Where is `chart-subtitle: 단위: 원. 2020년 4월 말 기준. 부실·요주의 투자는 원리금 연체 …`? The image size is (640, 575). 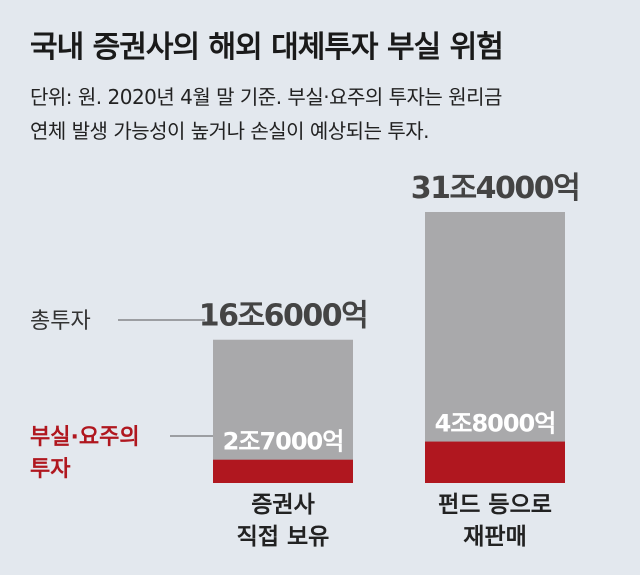
chart-subtitle: 단위: 원. 2020년 4월 말 기준. 부실·요주의 투자는 원리금 연체 … is located at coordinates (330, 114).